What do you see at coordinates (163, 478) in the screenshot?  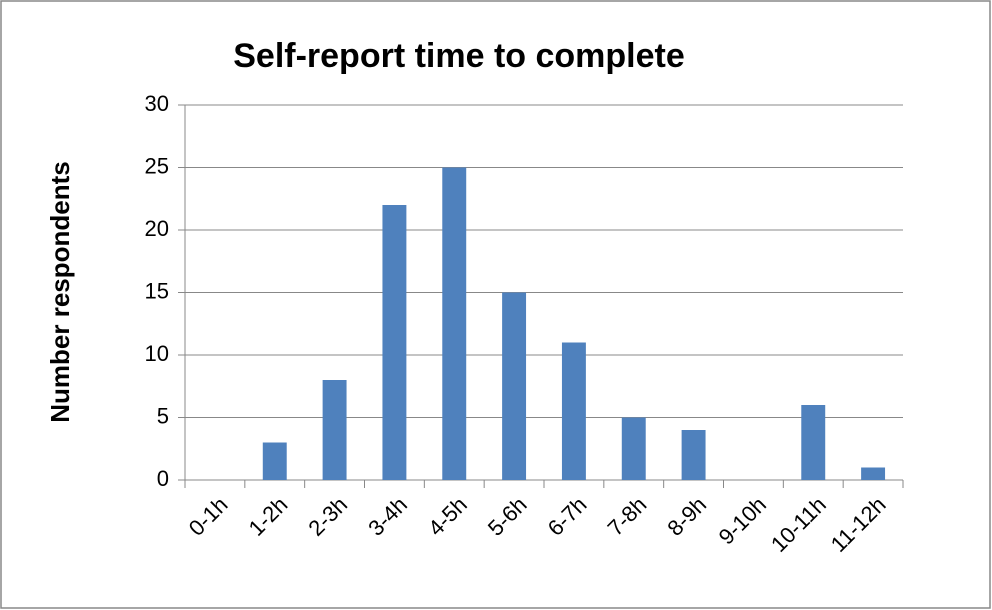 I see `y-tick-label: 0` at bounding box center [163, 478].